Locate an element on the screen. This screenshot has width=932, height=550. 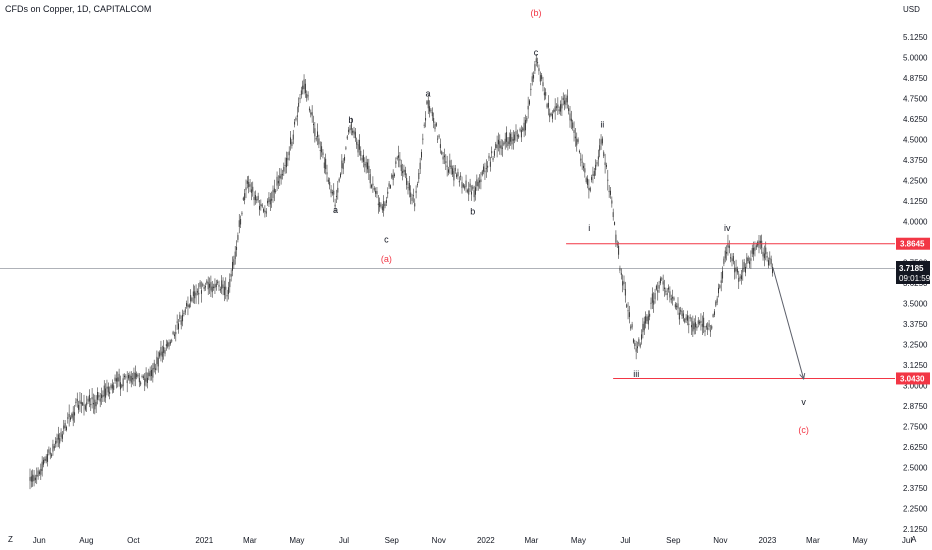
price-tick-label: 4.8750 is located at coordinates (915, 78).